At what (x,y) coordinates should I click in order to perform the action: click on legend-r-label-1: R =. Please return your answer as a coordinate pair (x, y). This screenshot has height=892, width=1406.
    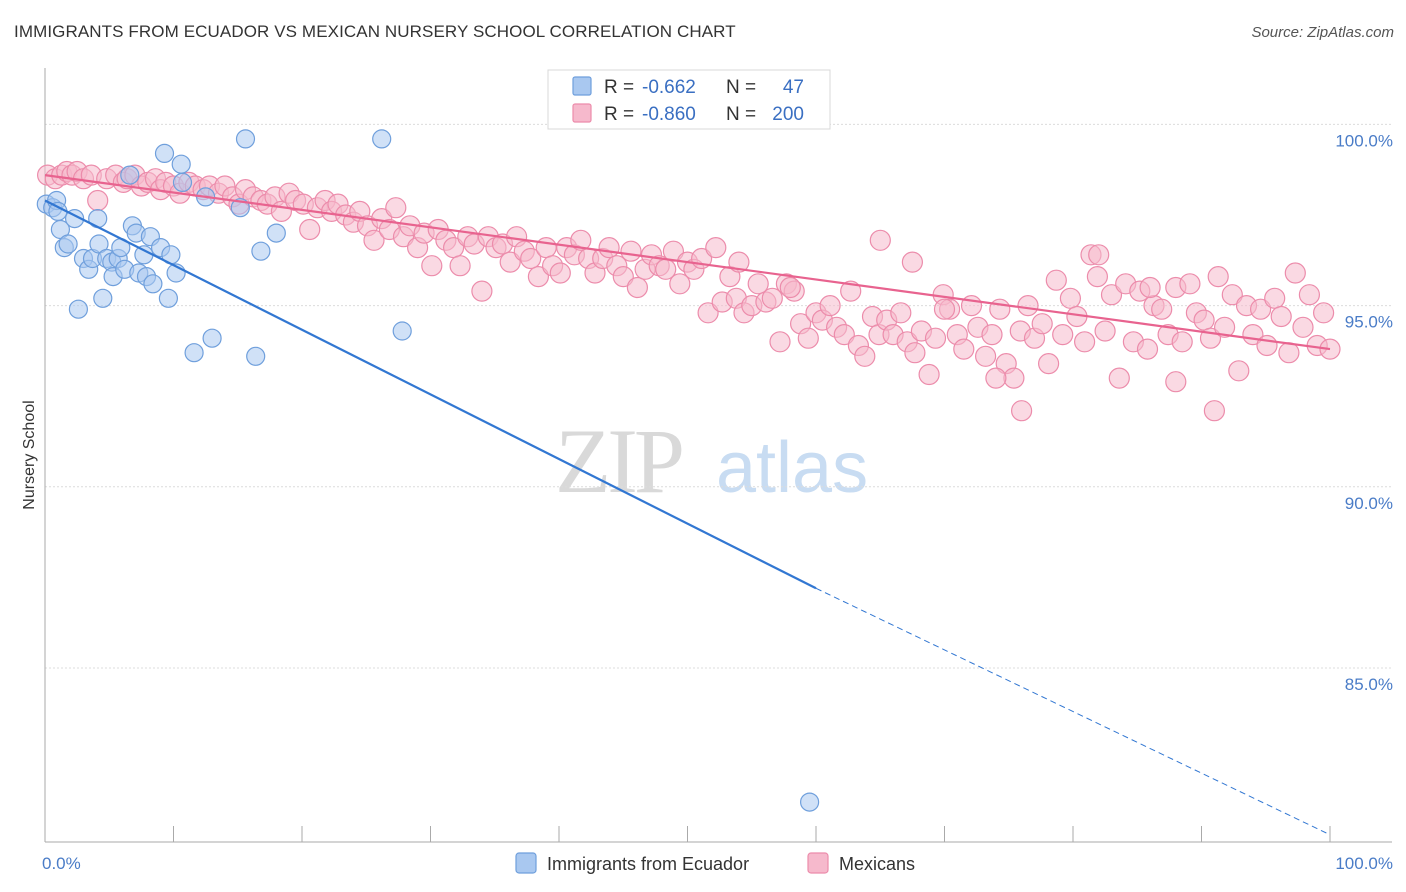
    Looking at the image, I should click on (619, 87).